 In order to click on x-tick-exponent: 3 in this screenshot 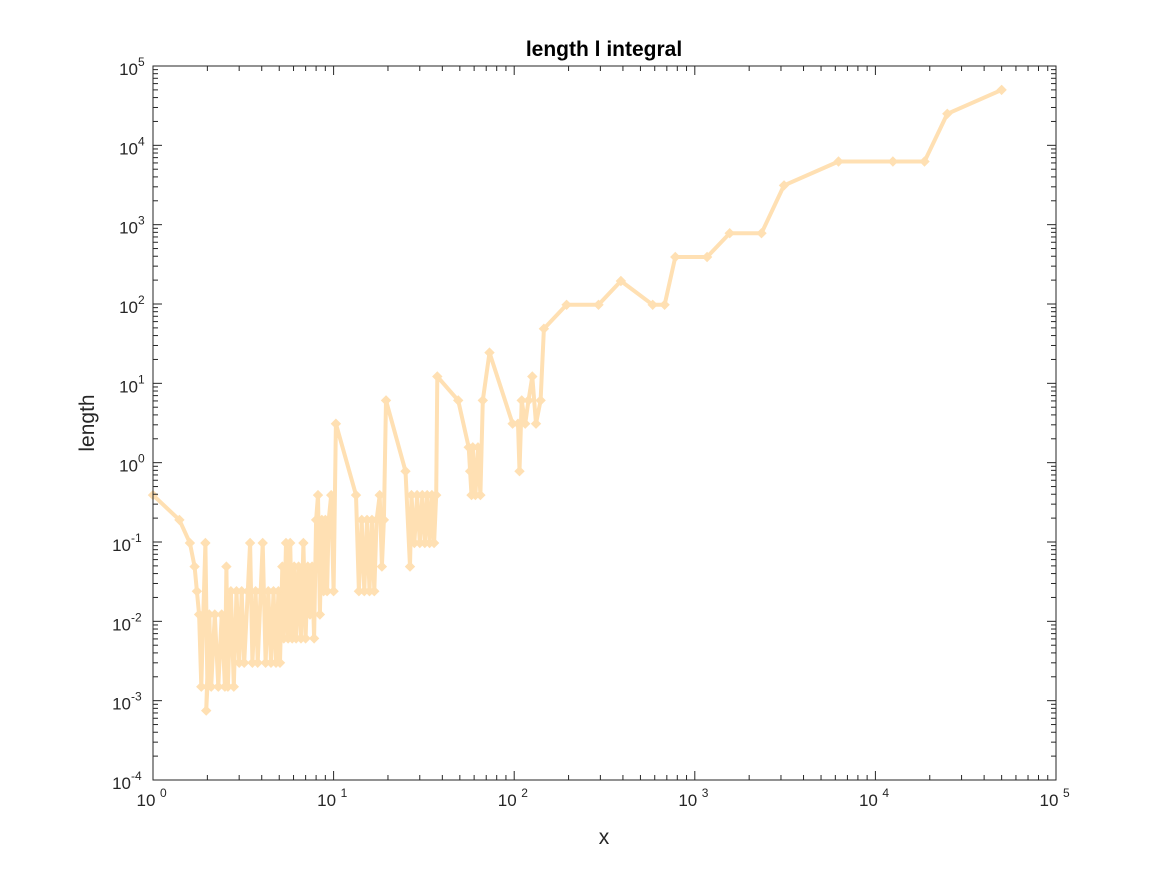, I will do `click(705, 793)`.